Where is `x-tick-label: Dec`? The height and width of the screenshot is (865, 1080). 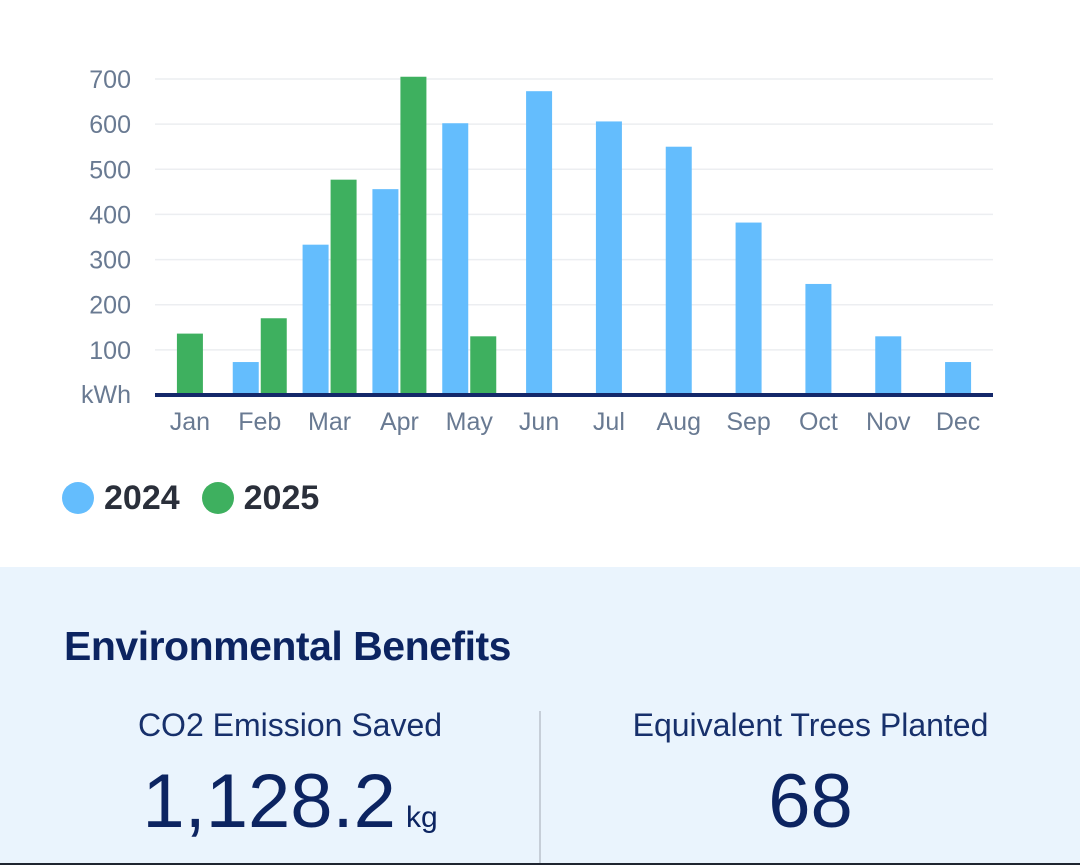
x-tick-label: Dec is located at coordinates (958, 422).